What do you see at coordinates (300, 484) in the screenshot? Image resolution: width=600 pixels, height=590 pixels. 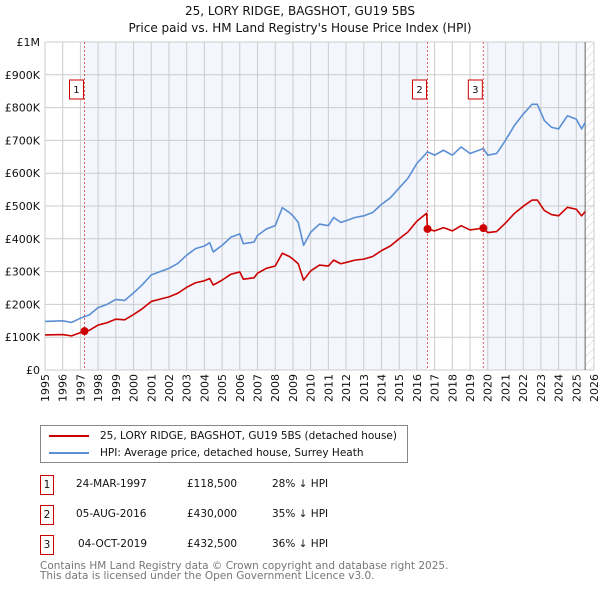 I see `sale-hpi: 28% ↓ HPI` at bounding box center [300, 484].